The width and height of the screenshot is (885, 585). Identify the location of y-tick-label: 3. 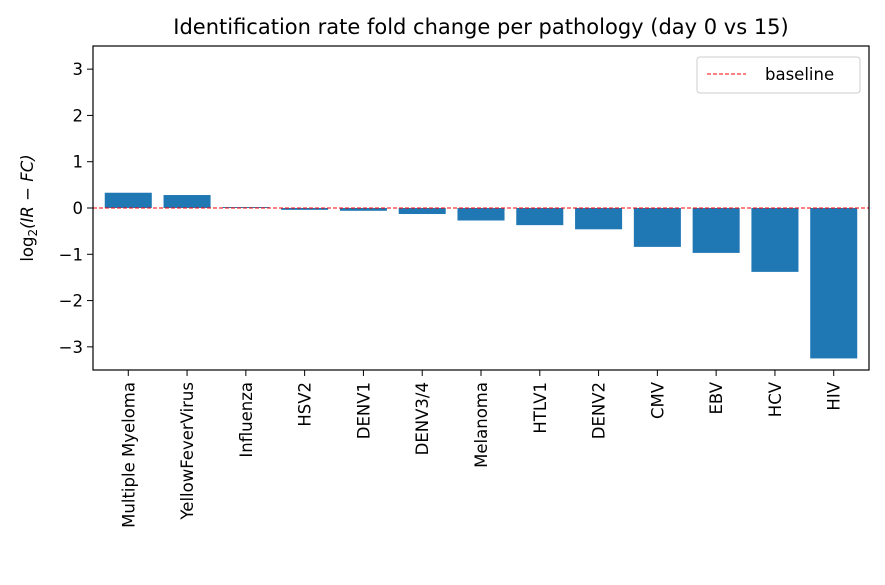
(78, 69).